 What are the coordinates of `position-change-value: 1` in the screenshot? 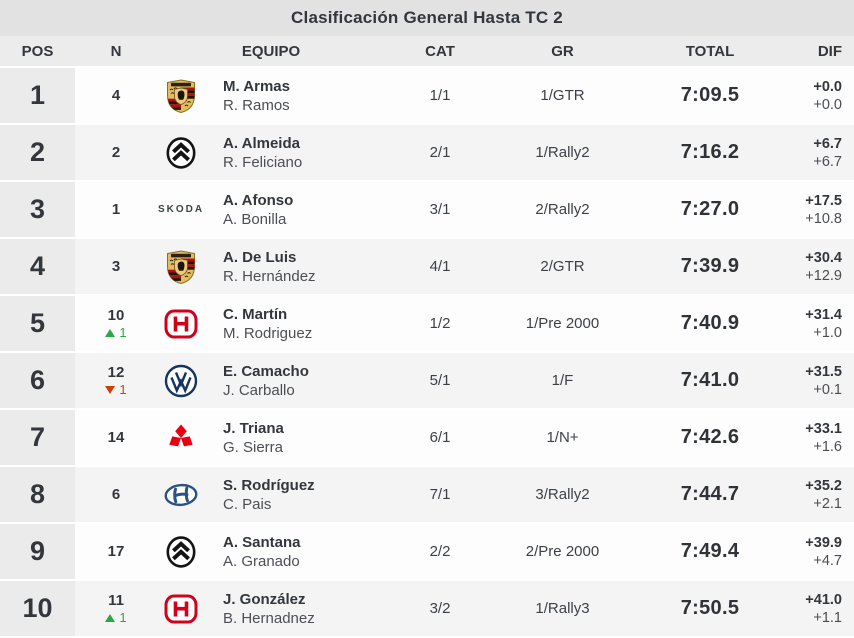 It's located at (123, 389).